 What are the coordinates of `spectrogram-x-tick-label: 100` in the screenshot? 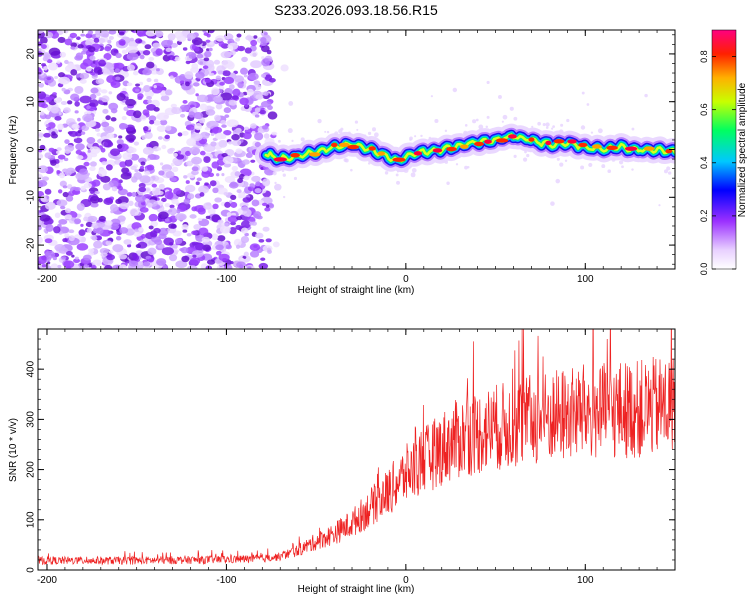 It's located at (585, 279).